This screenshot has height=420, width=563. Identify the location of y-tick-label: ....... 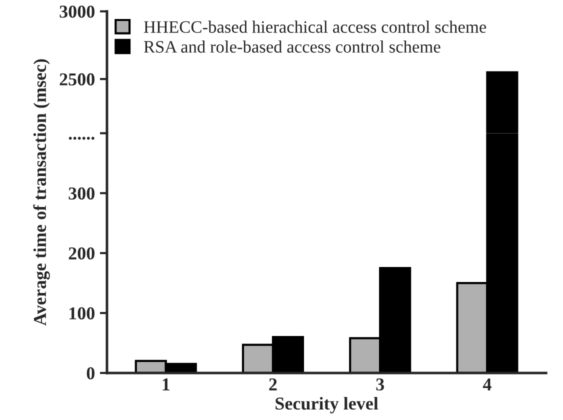
(81, 138).